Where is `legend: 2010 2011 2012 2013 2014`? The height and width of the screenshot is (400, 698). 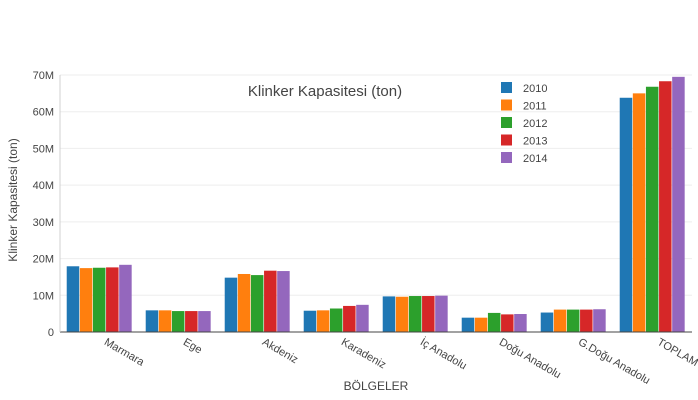 legend: 2010 2011 2012 2013 2014 is located at coordinates (524, 123).